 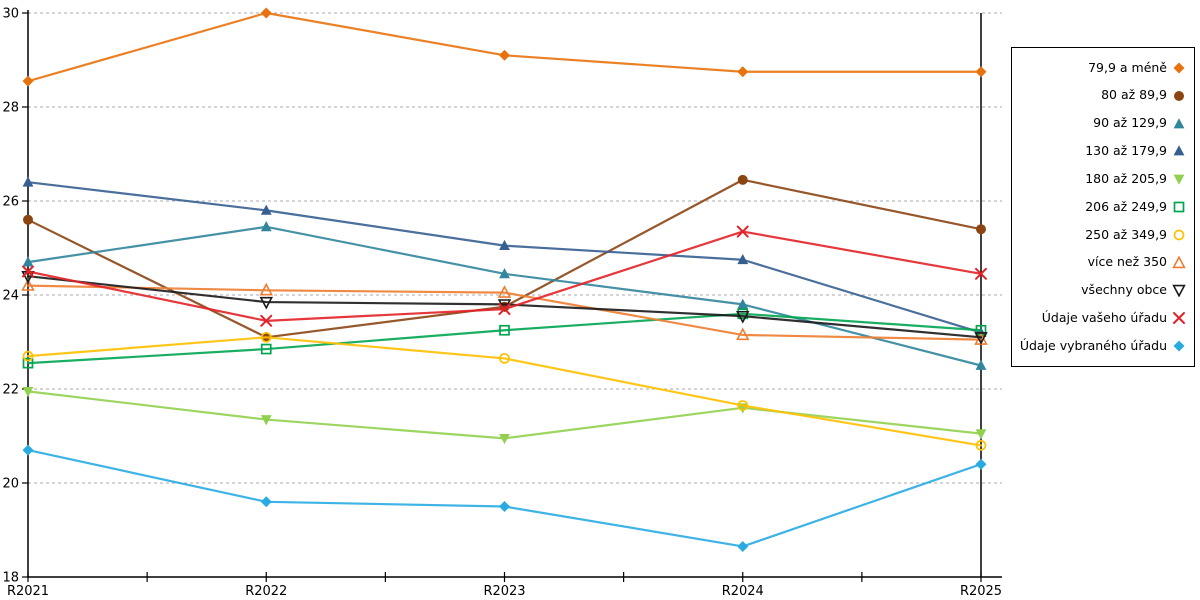 I want to click on legend-item-label: 90 až 129,9, so click(x=1130, y=123).